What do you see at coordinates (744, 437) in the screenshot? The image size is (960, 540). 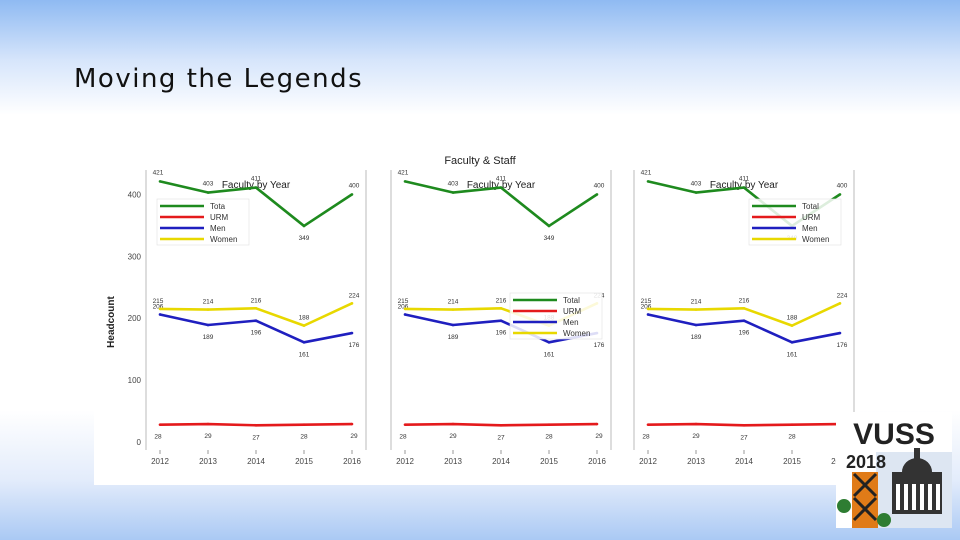 I see `data-label: 27` at bounding box center [744, 437].